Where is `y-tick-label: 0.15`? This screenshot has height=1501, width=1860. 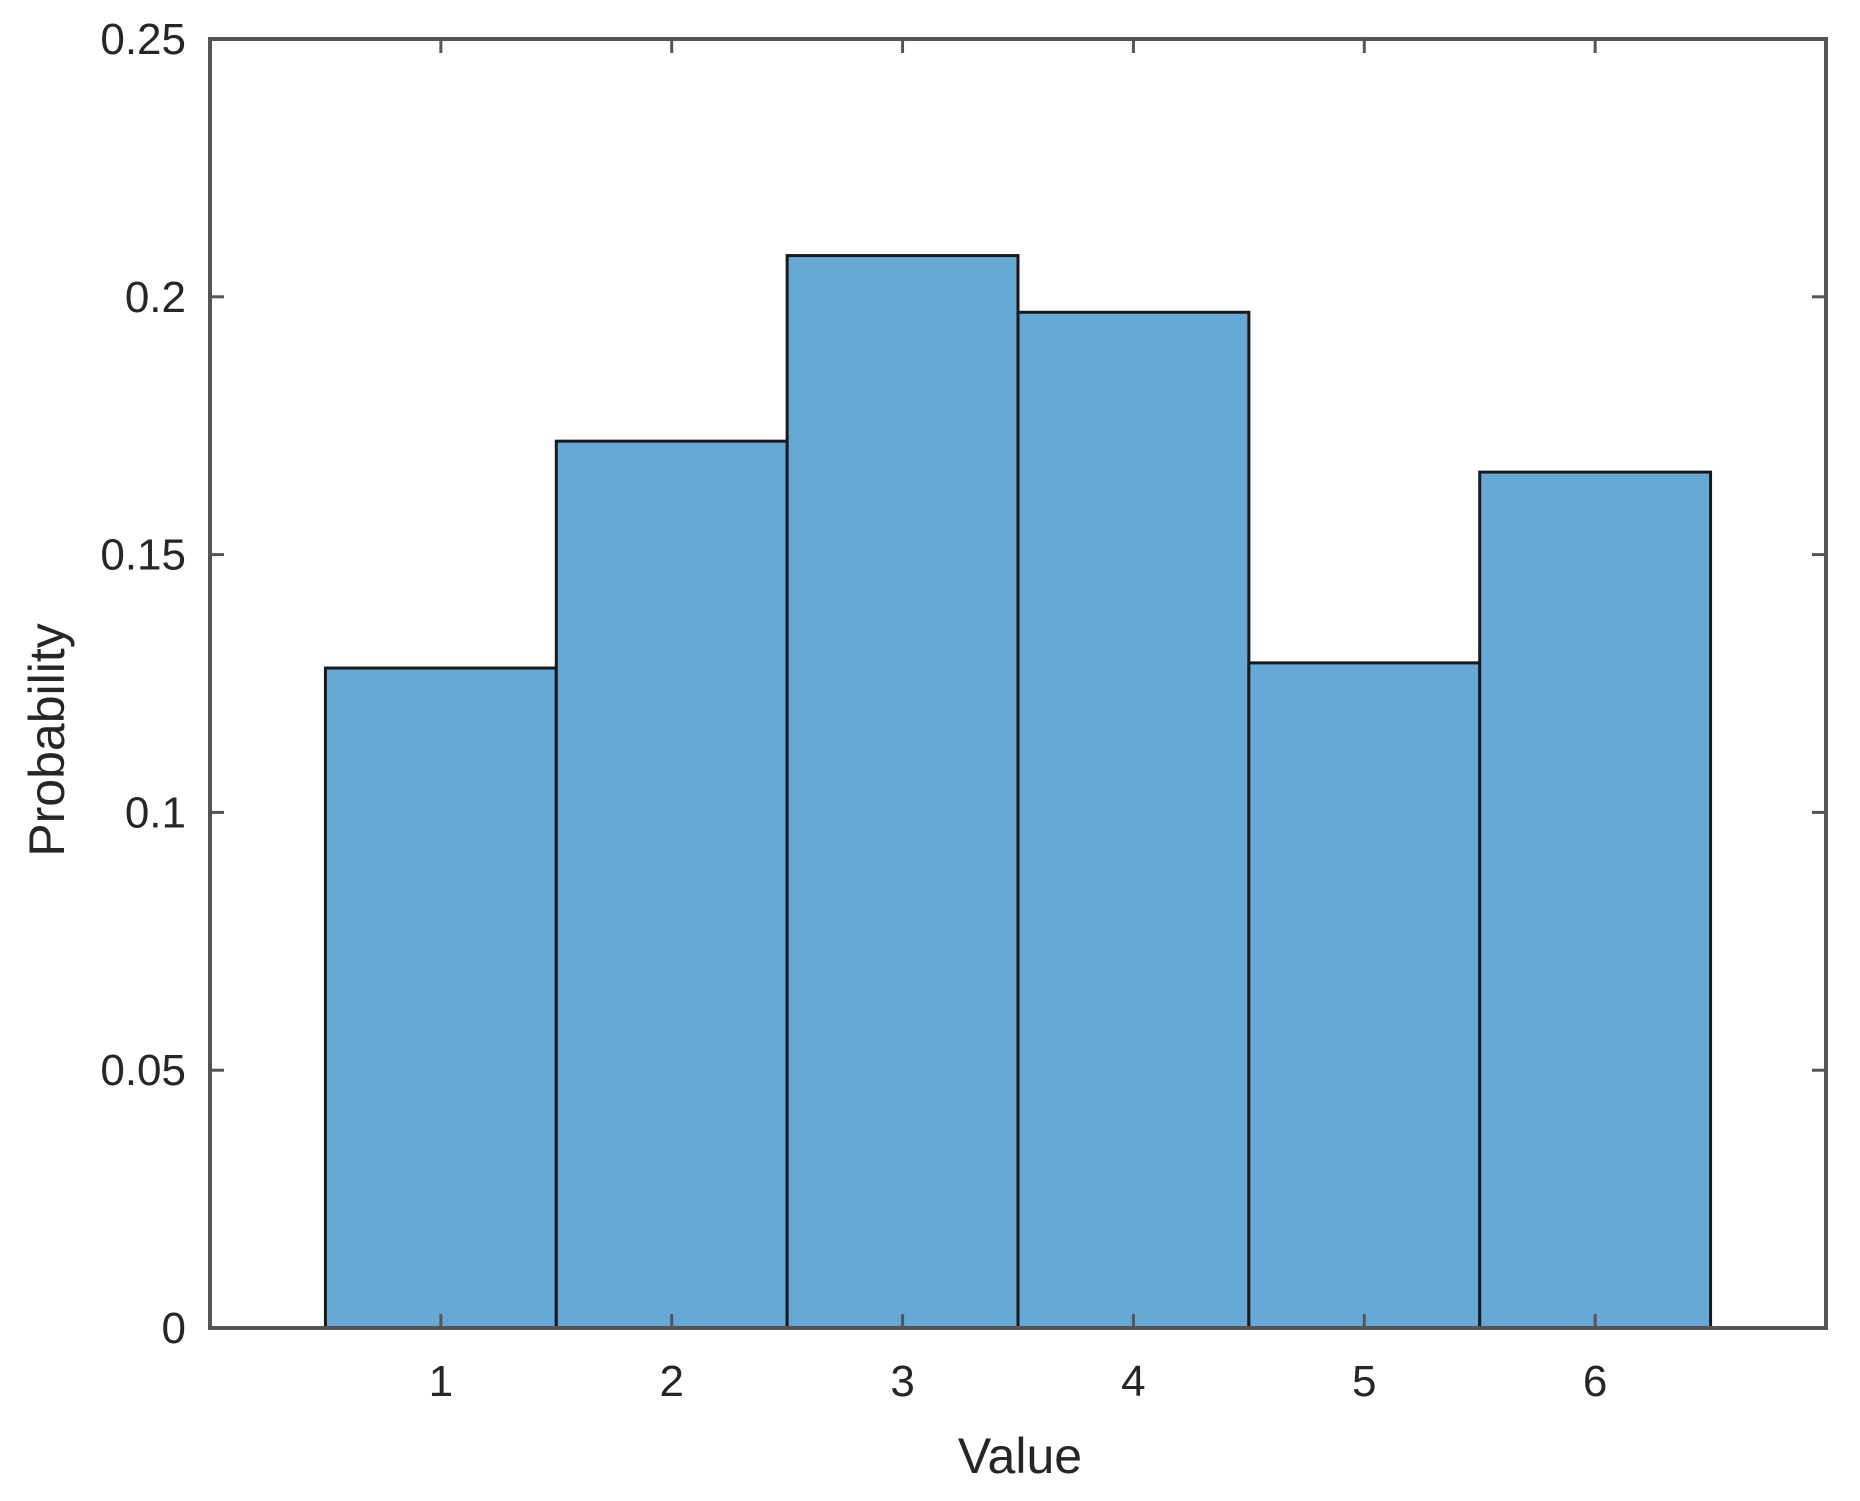
y-tick-label: 0.15 is located at coordinates (143, 555).